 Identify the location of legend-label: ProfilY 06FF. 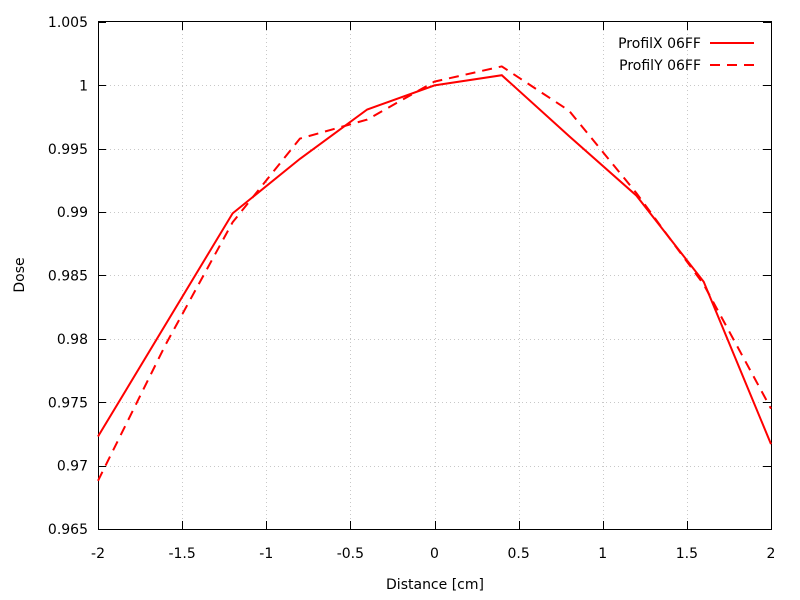
(660, 66).